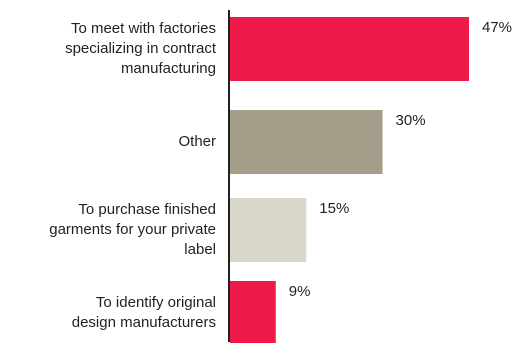  What do you see at coordinates (334, 208) in the screenshot?
I see `value-label-3: 15%` at bounding box center [334, 208].